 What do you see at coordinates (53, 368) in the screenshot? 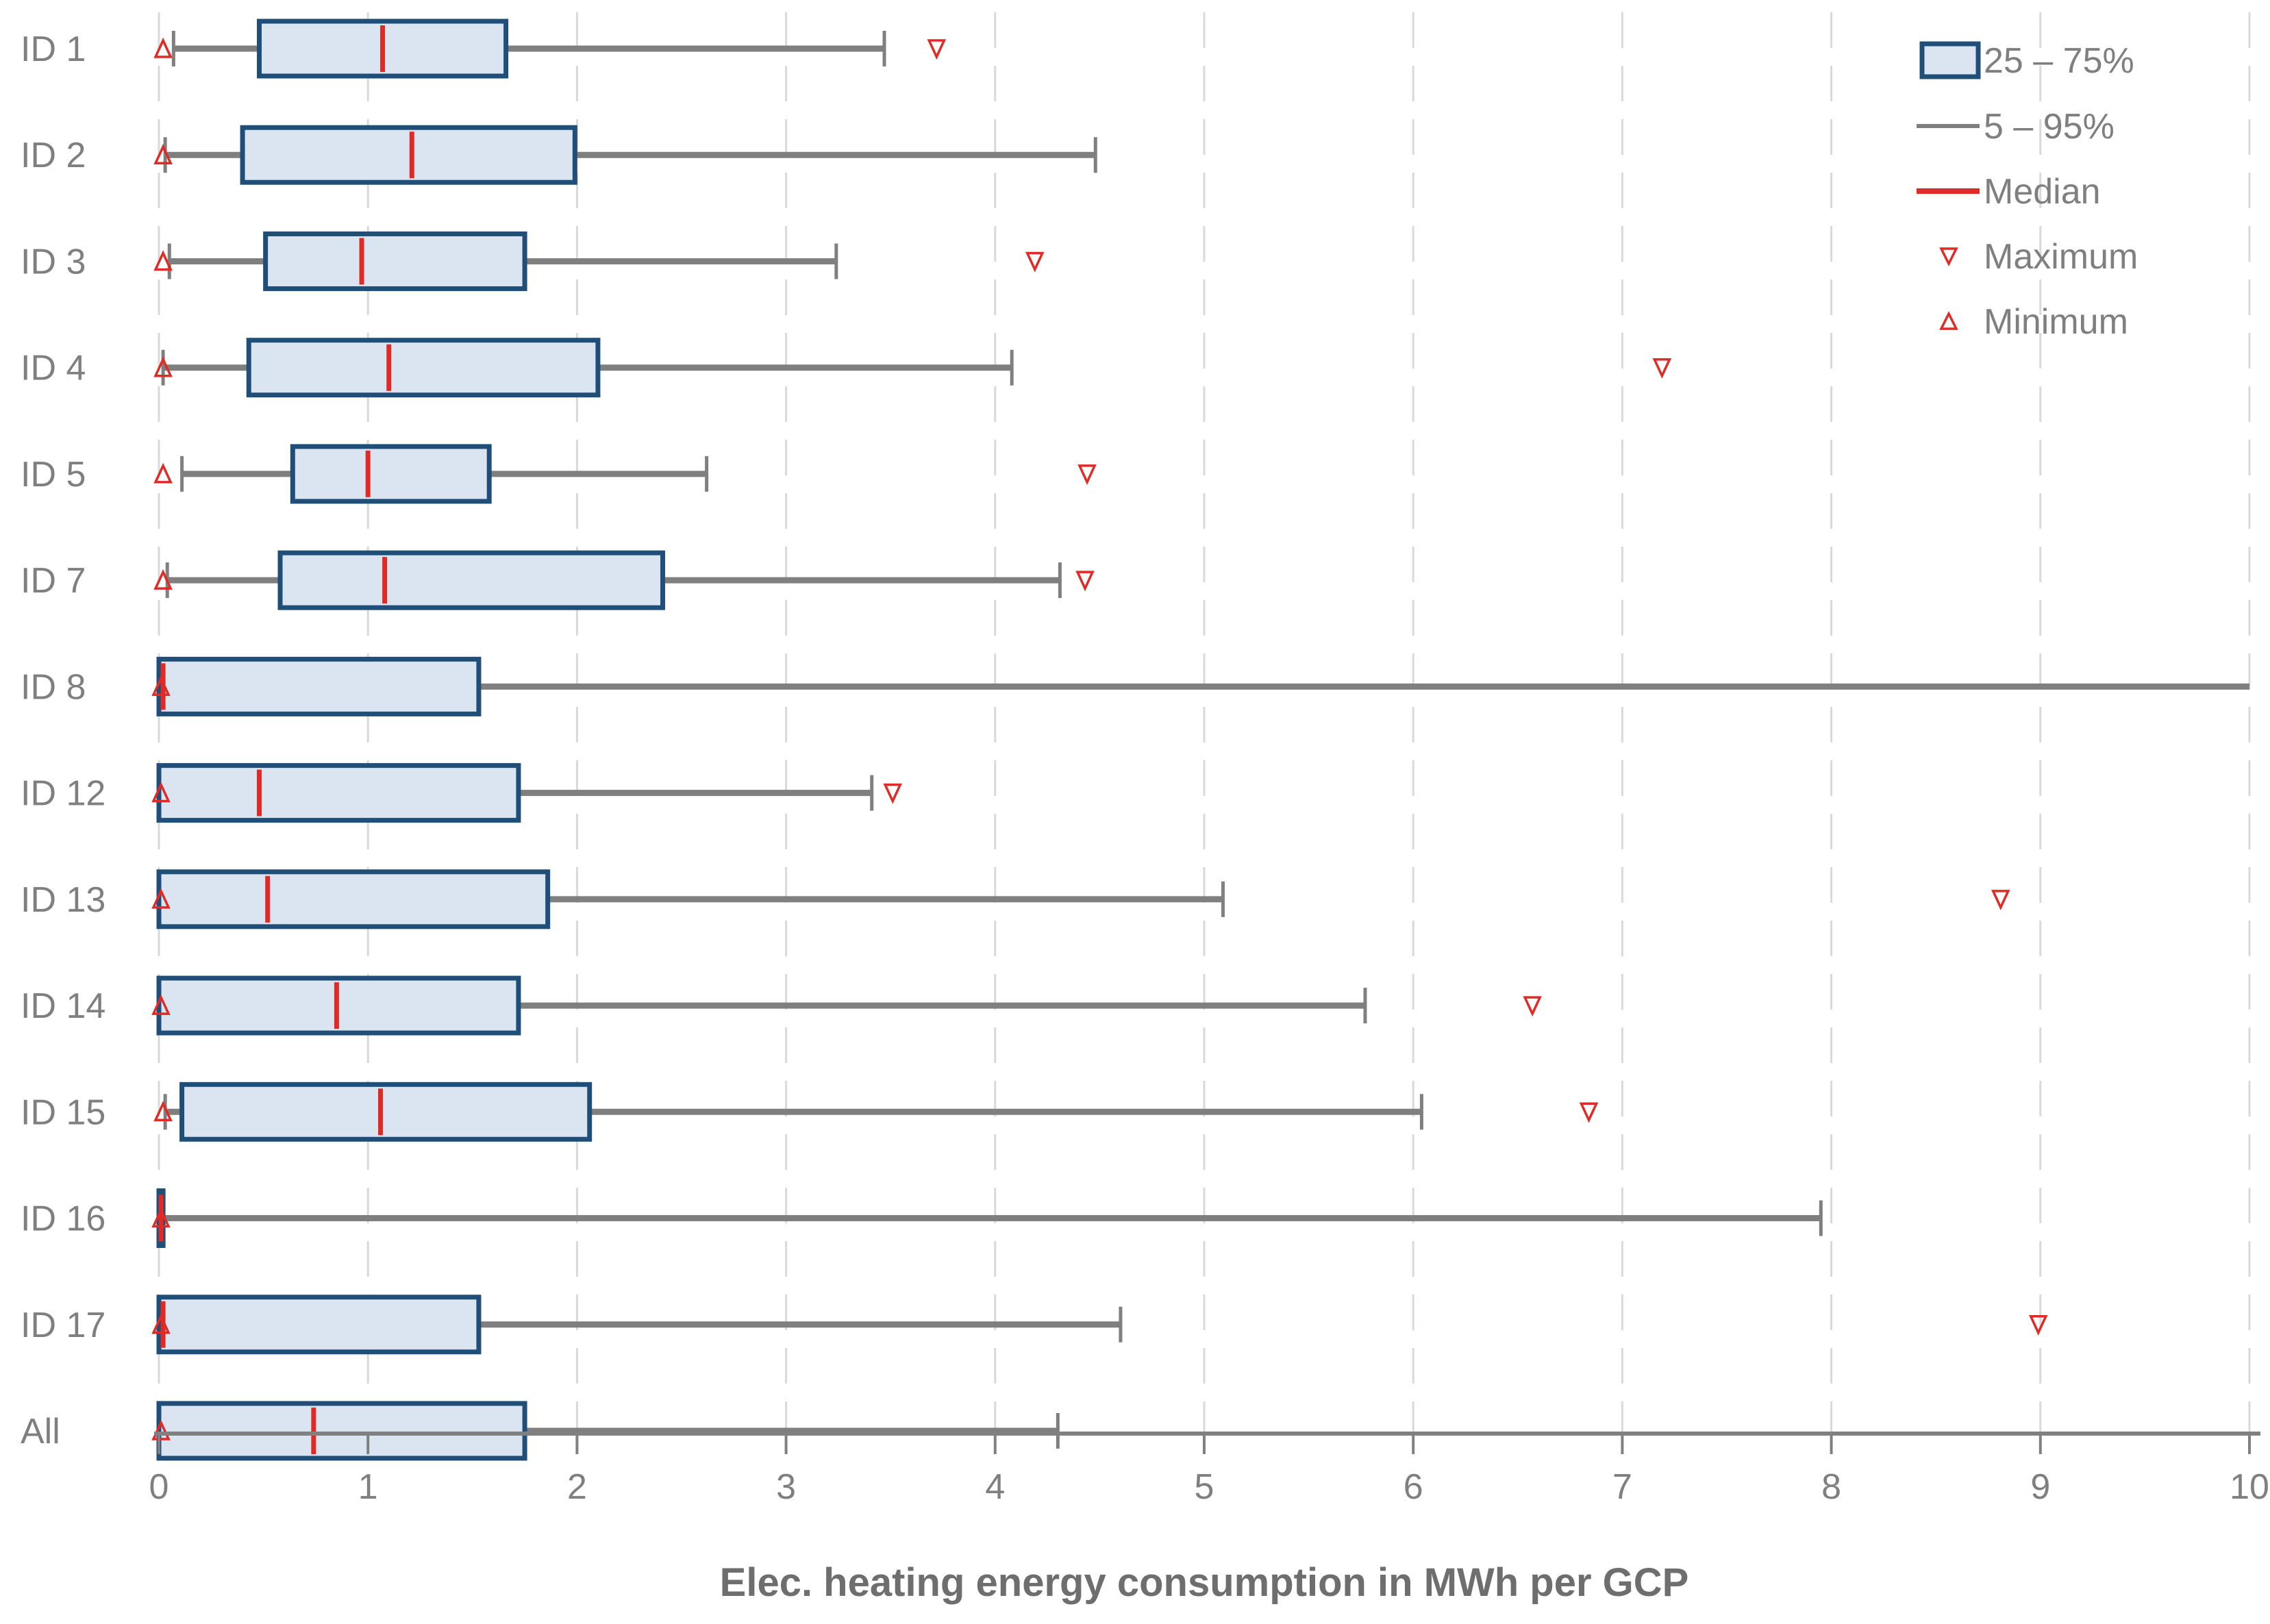
I see `row-label-id-4: ID 4` at bounding box center [53, 368].